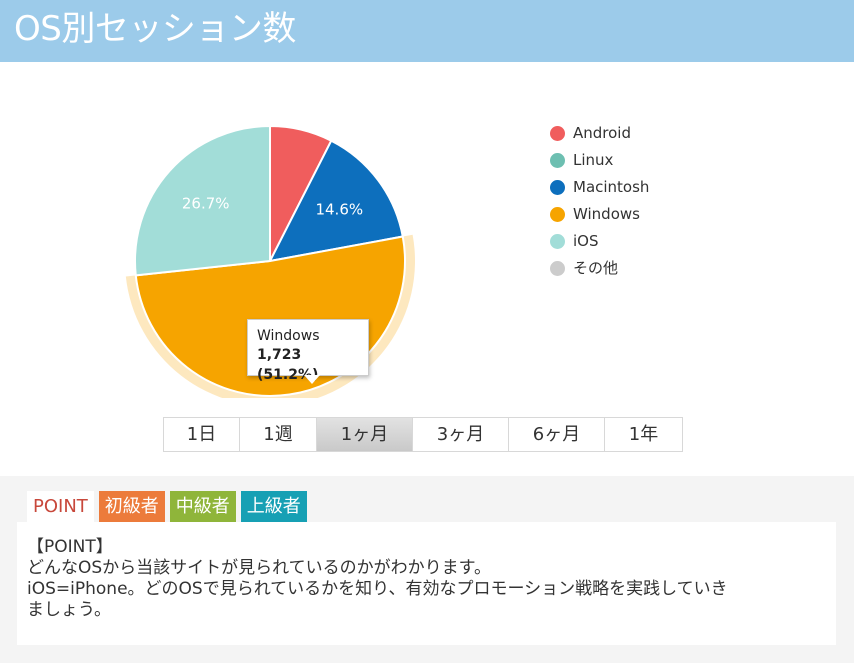  Describe the element at coordinates (60, 506) in the screenshot. I see `tab-point: POINT` at that location.